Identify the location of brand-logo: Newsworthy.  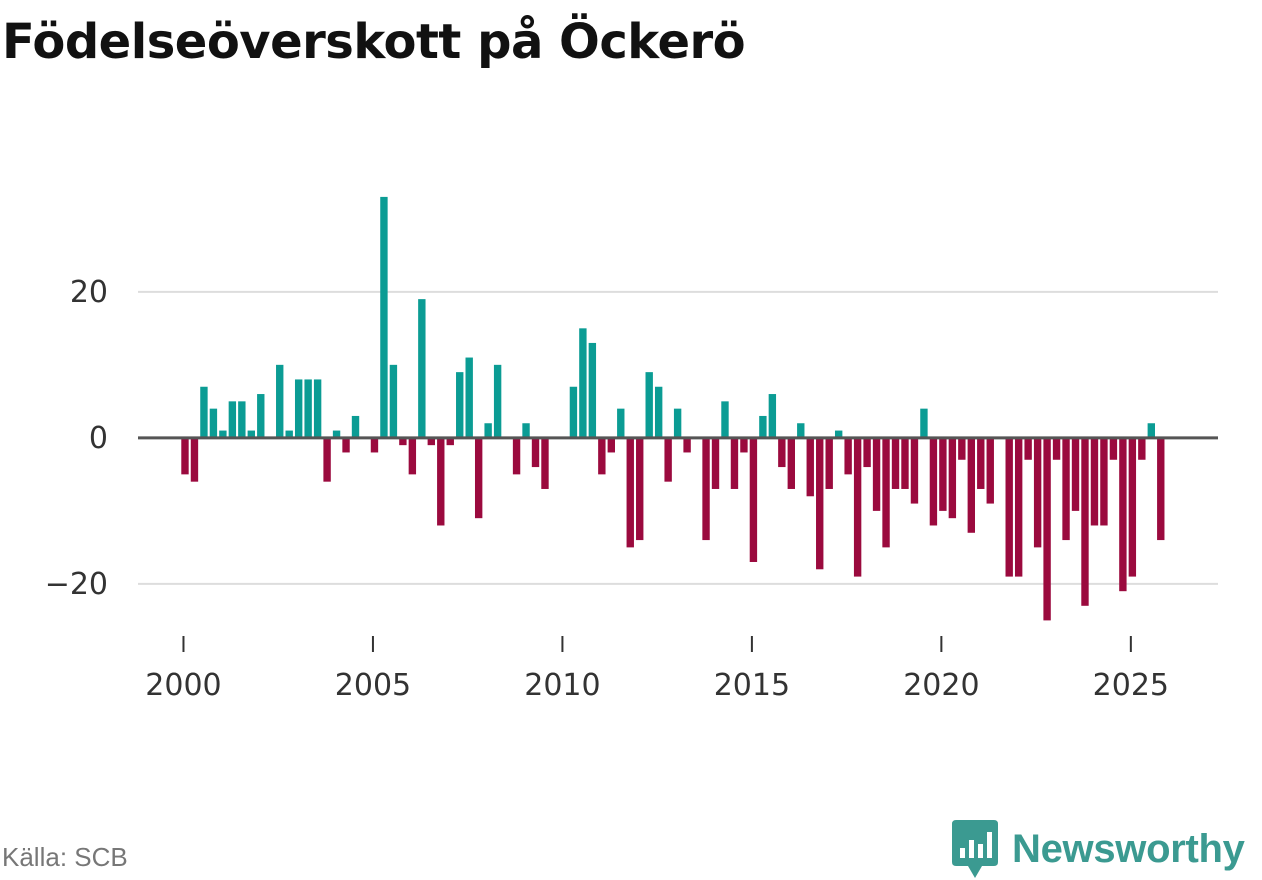
(1097, 849).